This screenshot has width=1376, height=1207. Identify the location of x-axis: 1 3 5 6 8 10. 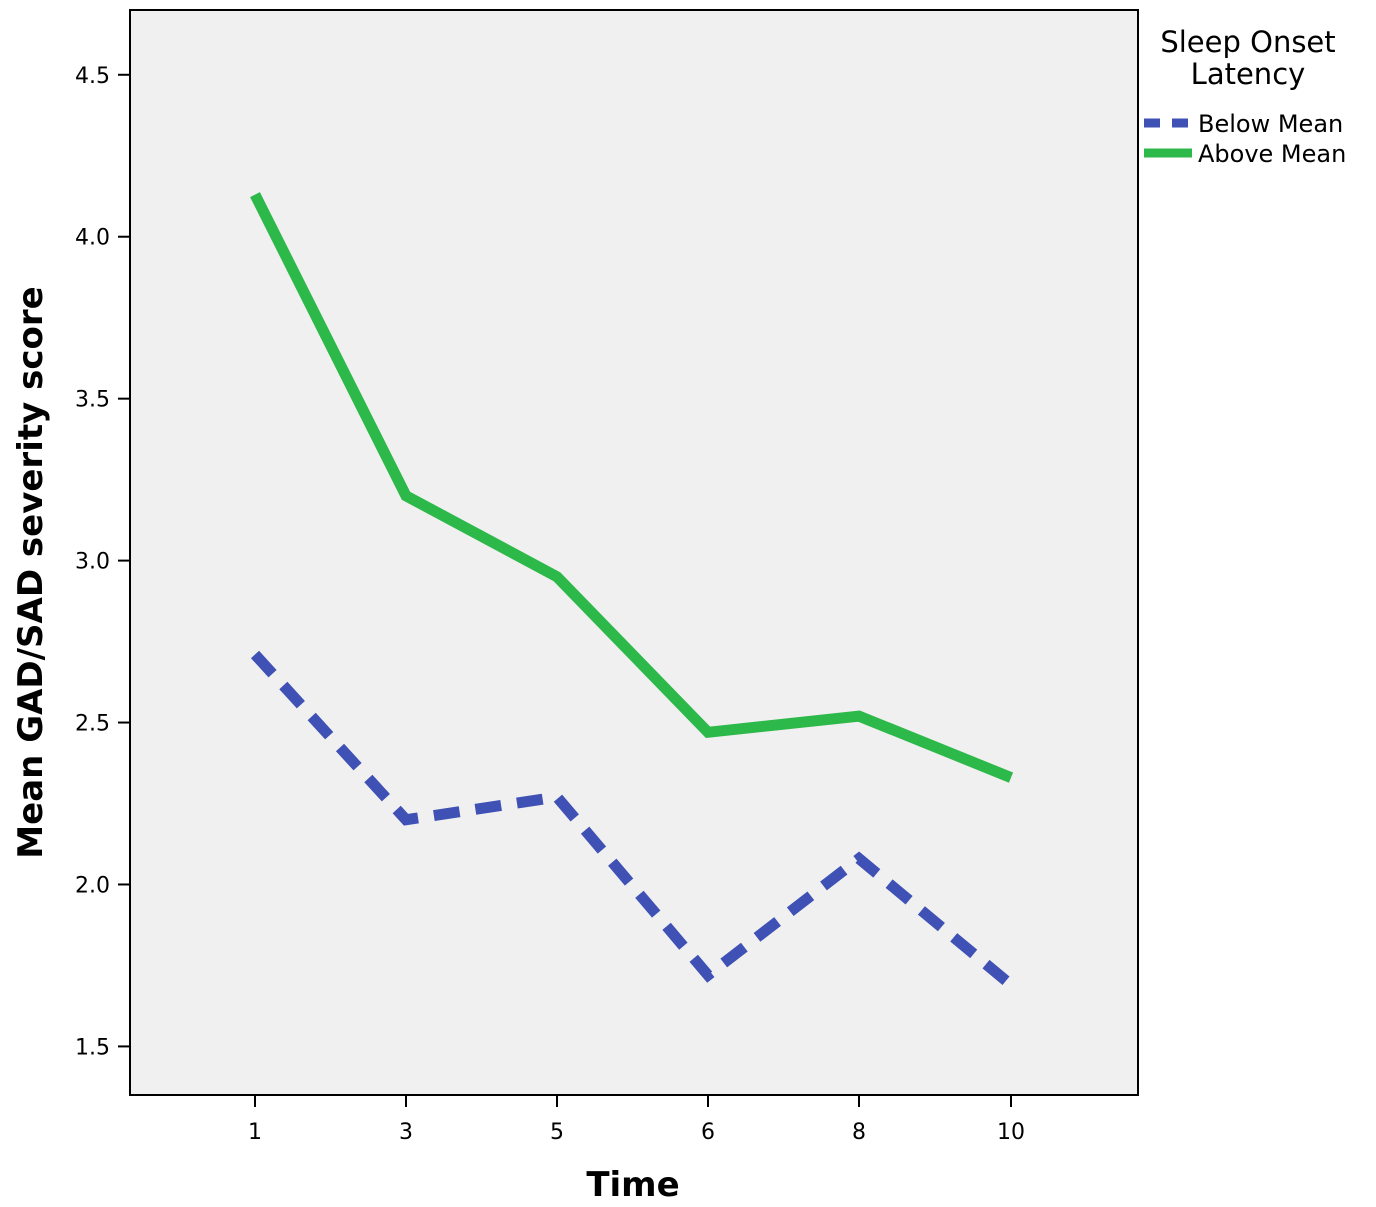
(636, 1120).